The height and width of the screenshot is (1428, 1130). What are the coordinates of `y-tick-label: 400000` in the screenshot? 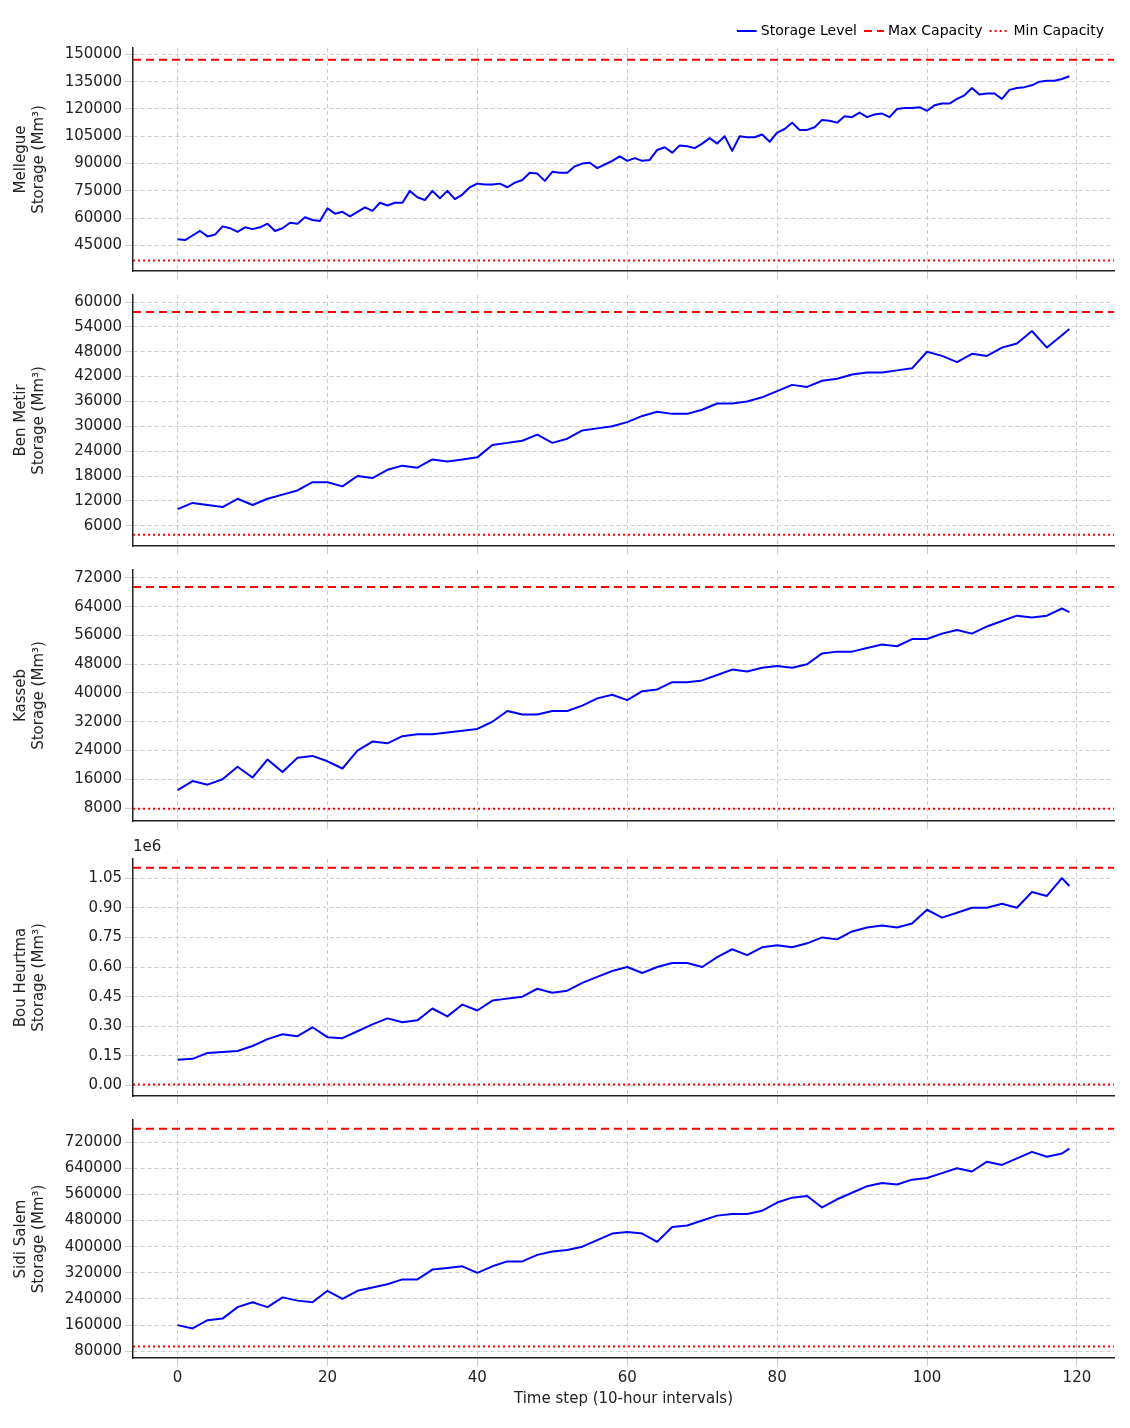 It's located at (93, 1245).